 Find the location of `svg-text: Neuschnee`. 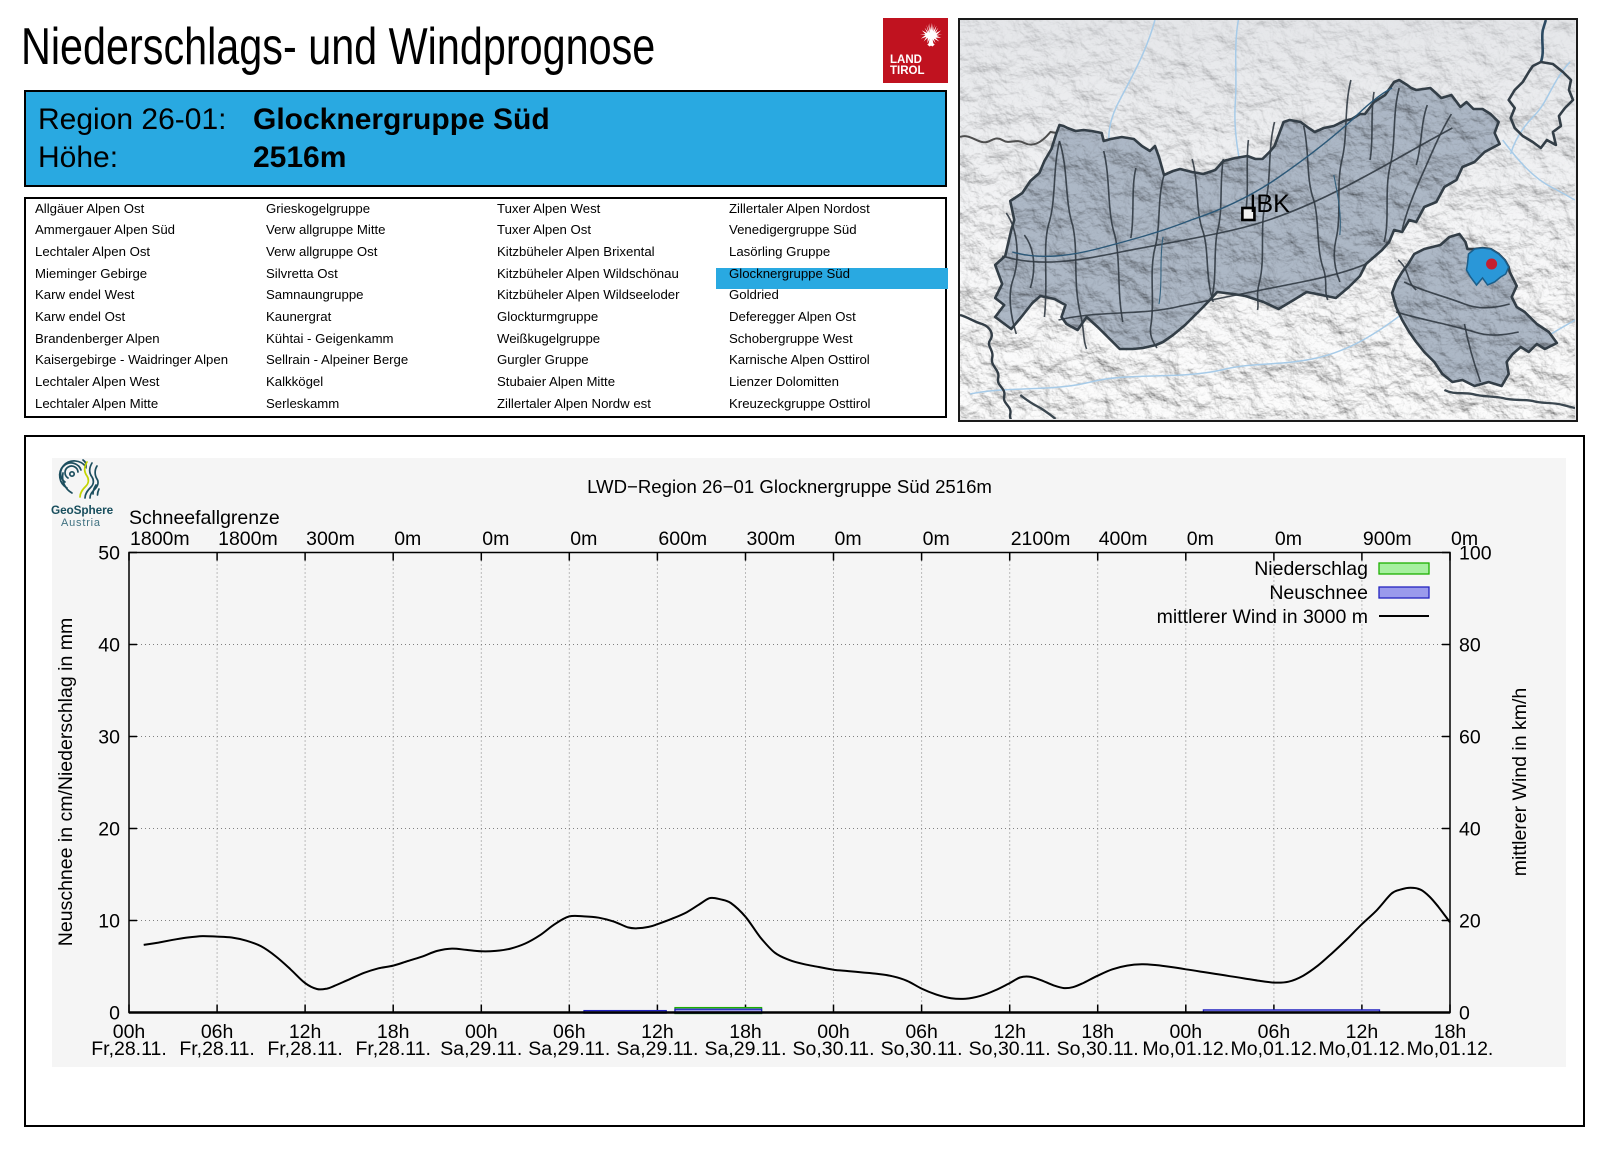

svg-text: Neuschnee is located at coordinates (1318, 593).